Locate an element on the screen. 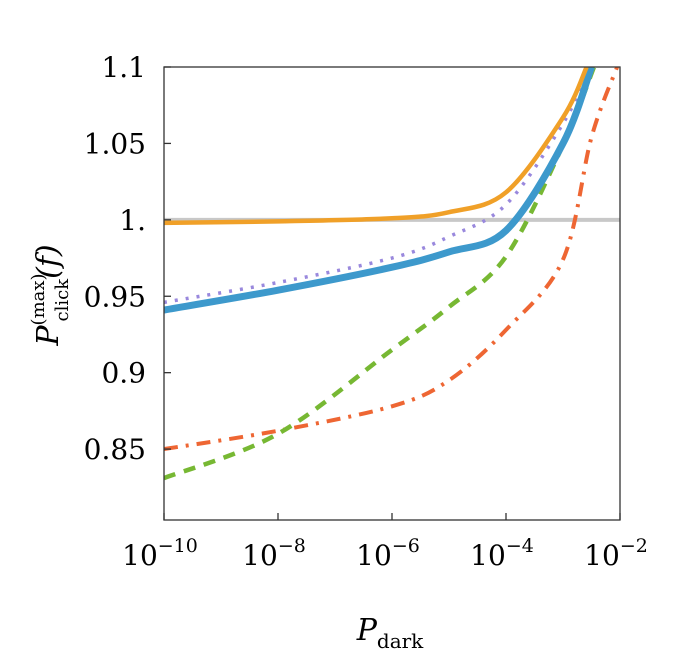 Image resolution: width=674 pixels, height=670 pixels. svg-text:P(max)click(f): P(max) click(f) is located at coordinates (50, 295).